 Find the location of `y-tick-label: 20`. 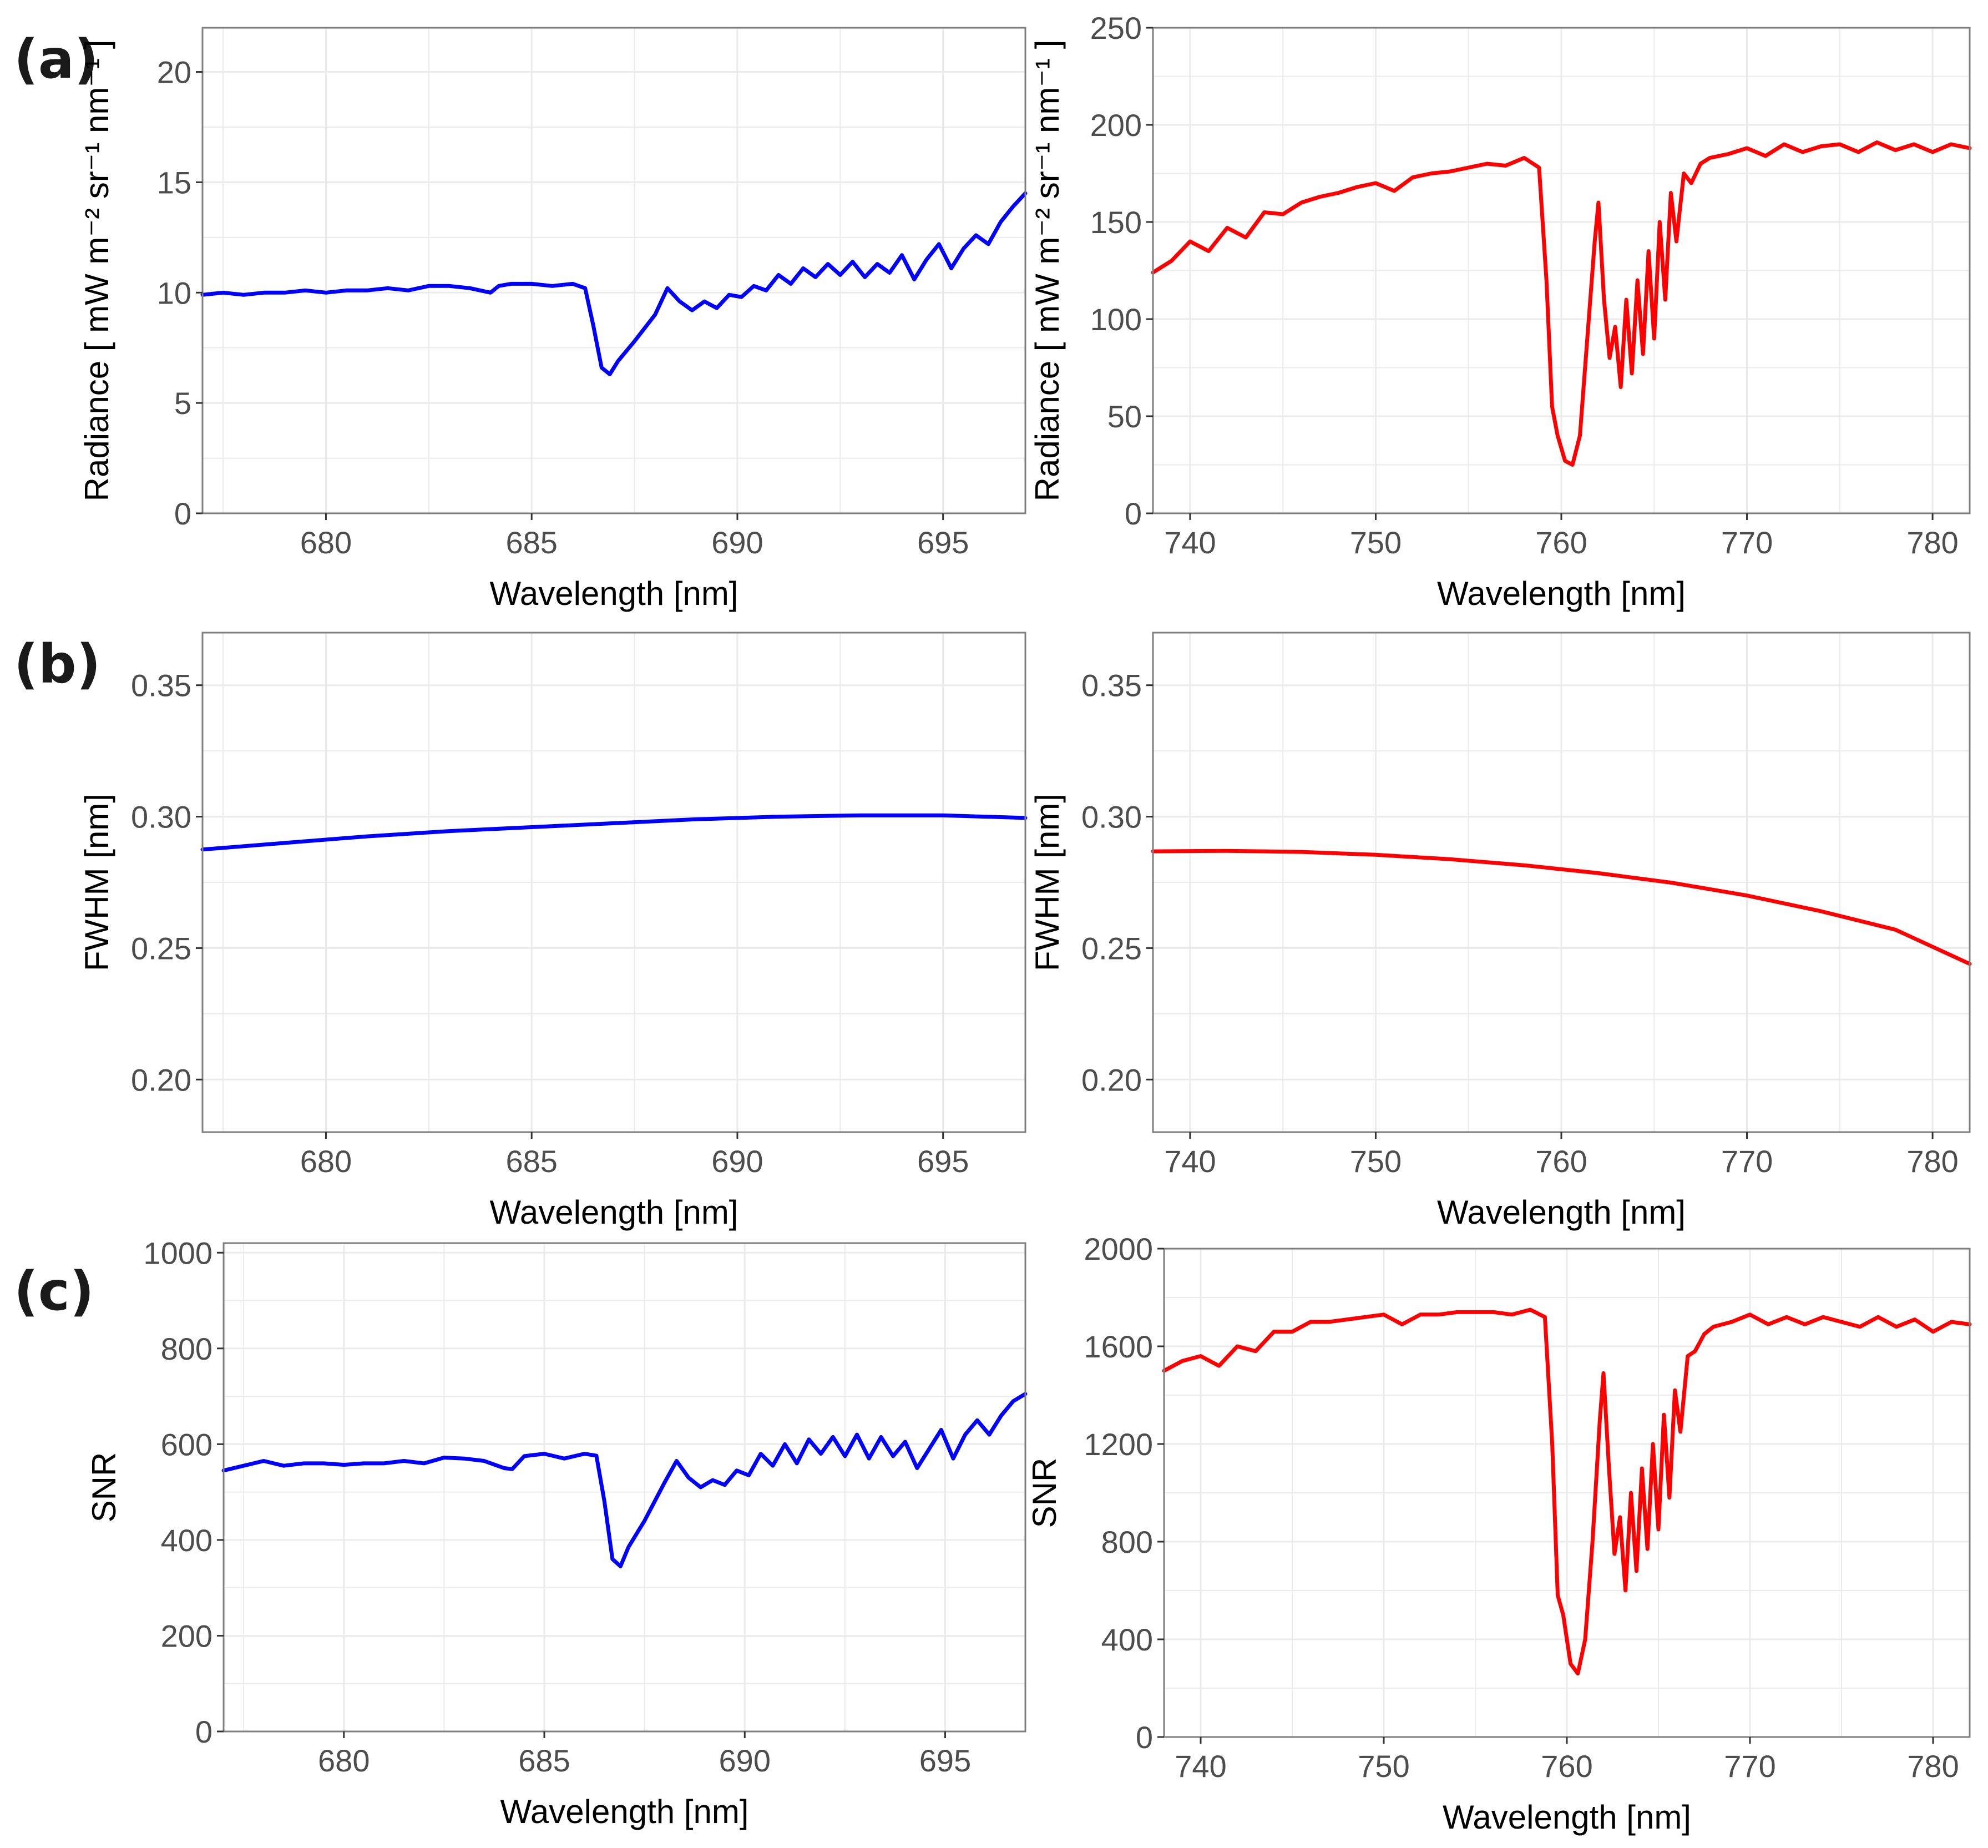

y-tick-label: 20 is located at coordinates (174, 72).